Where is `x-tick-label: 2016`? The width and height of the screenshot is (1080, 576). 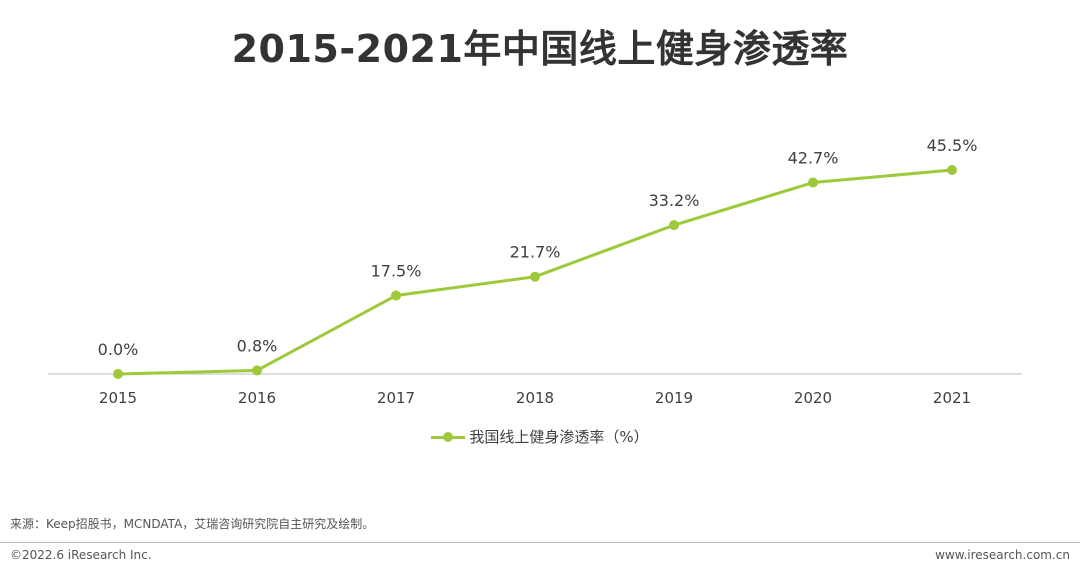 x-tick-label: 2016 is located at coordinates (257, 398).